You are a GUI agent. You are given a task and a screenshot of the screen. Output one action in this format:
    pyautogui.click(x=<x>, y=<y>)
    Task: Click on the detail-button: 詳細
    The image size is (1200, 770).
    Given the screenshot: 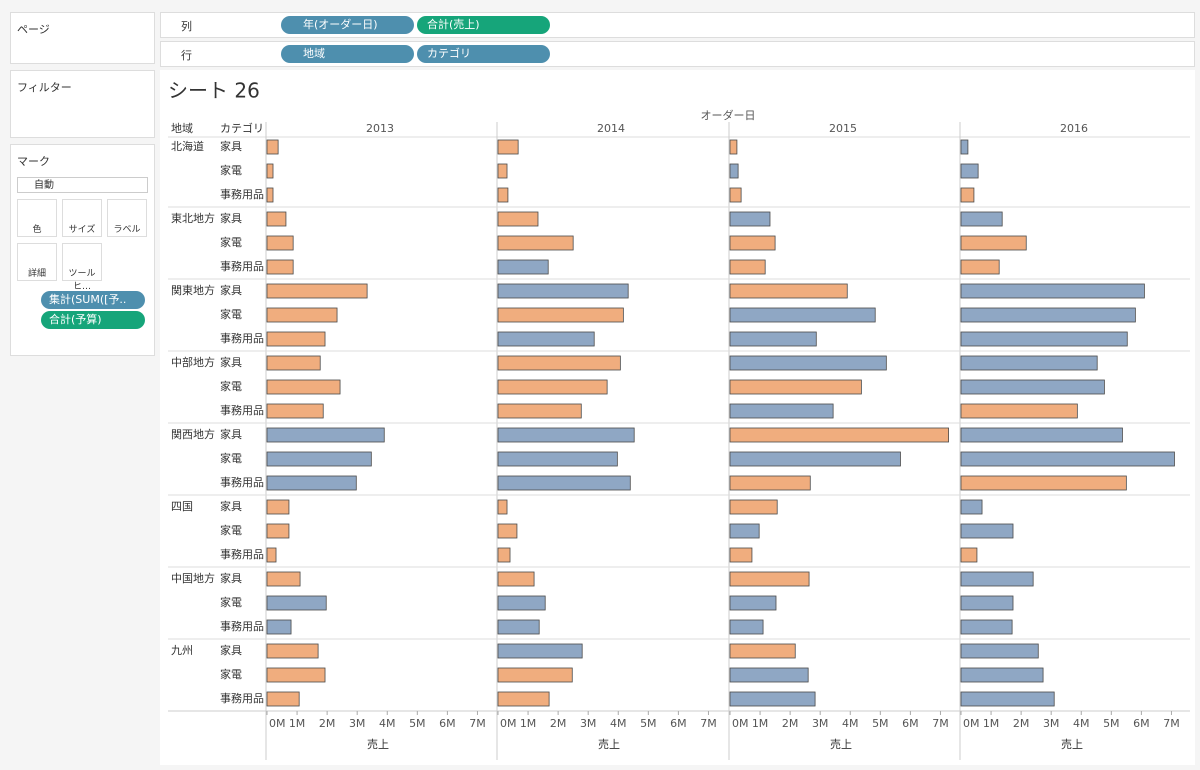 What is the action you would take?
    pyautogui.click(x=37, y=262)
    